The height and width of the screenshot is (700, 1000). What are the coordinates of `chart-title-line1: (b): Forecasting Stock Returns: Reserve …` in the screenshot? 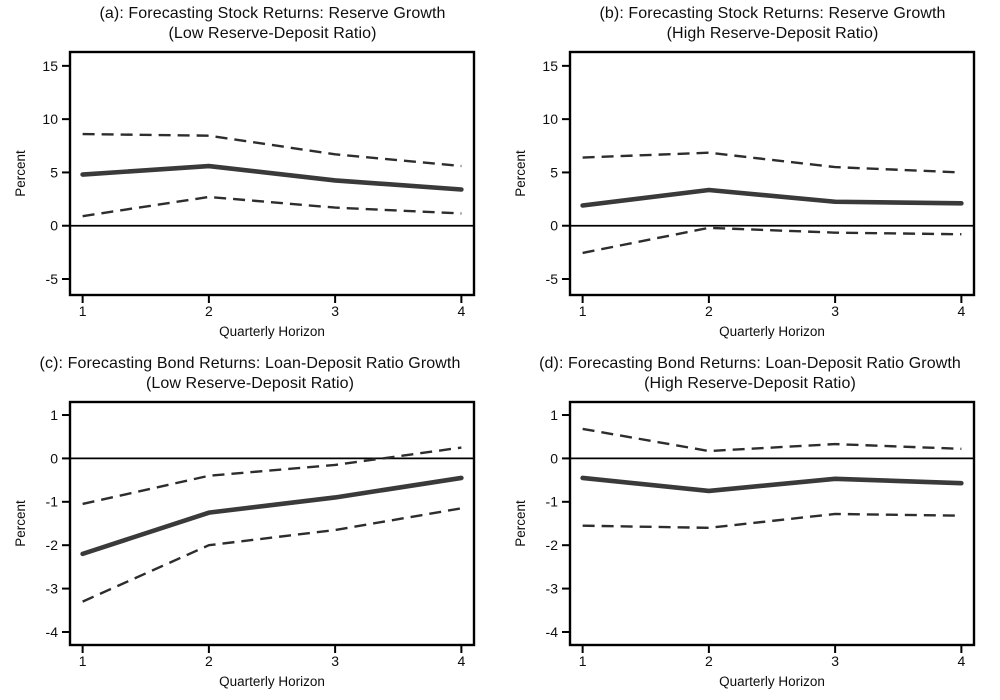 It's located at (772, 13).